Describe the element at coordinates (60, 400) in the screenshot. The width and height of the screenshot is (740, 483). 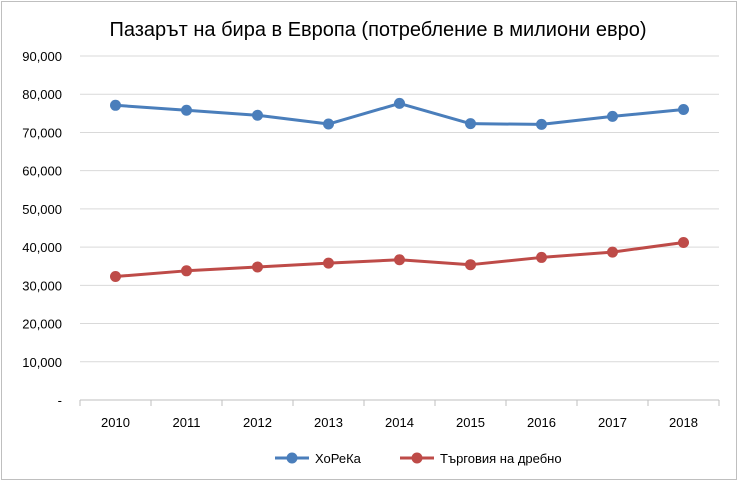
I see `y-tick-label: -` at that location.